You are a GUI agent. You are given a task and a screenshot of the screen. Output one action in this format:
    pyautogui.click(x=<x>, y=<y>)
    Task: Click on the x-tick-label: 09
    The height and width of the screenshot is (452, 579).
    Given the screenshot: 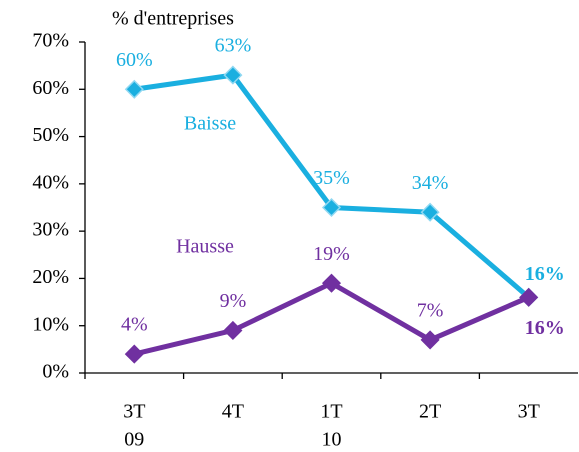 What is the action you would take?
    pyautogui.click(x=134, y=440)
    